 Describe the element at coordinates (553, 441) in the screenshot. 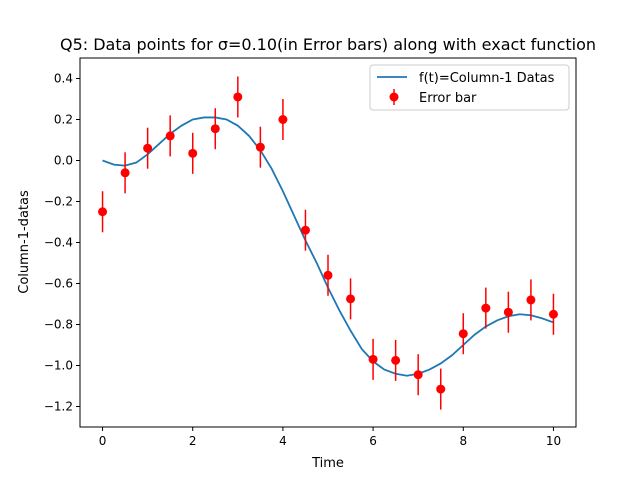

I see `x-tick-label: 10` at that location.